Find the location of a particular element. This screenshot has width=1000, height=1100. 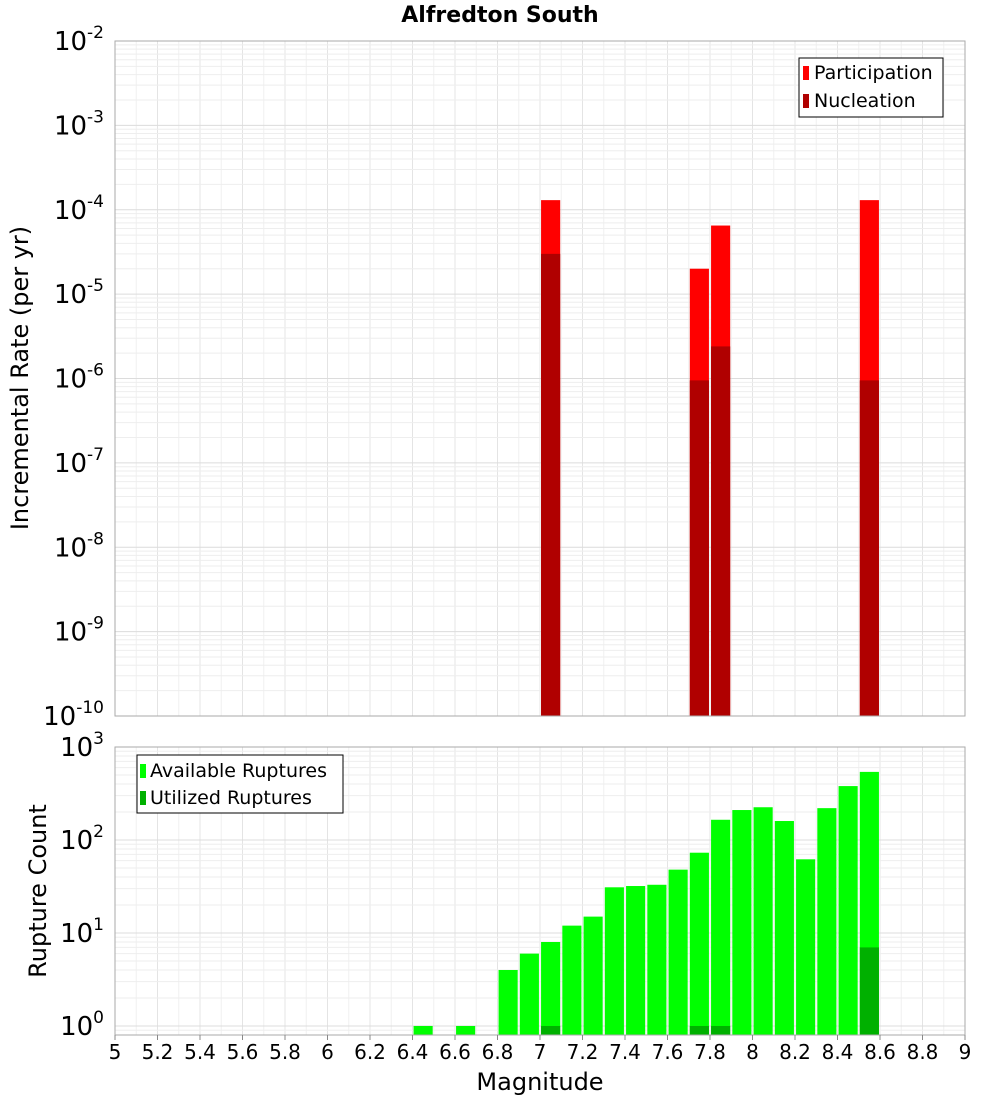

x-tick-label: 7 is located at coordinates (540, 1052).